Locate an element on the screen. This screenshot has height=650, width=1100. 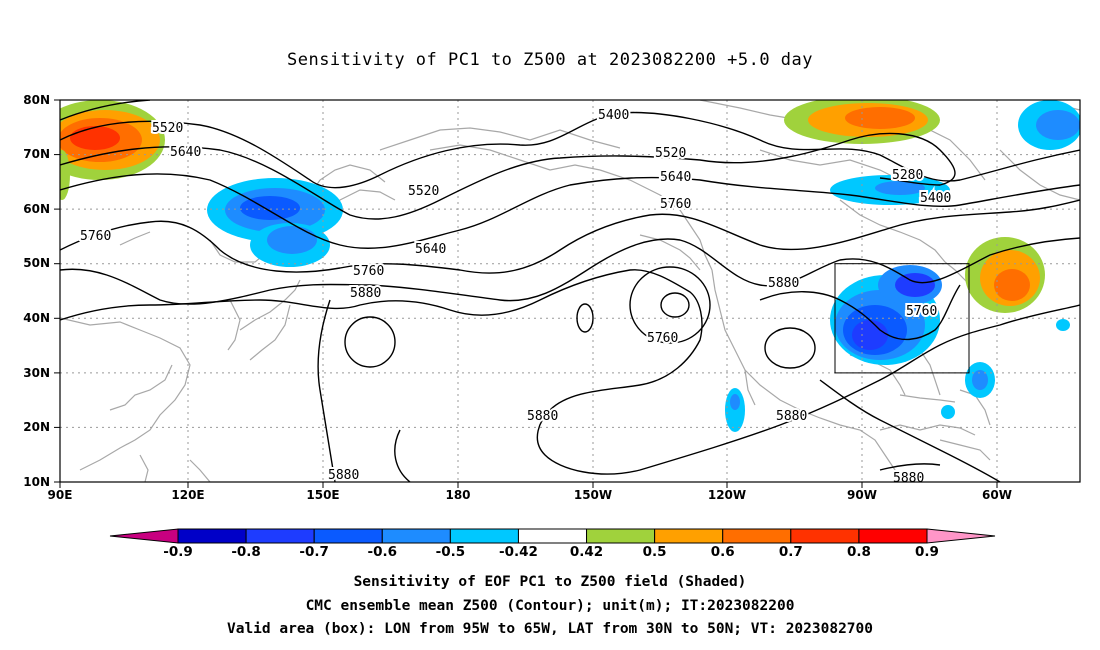
lat-label: 70N is located at coordinates (36, 154).